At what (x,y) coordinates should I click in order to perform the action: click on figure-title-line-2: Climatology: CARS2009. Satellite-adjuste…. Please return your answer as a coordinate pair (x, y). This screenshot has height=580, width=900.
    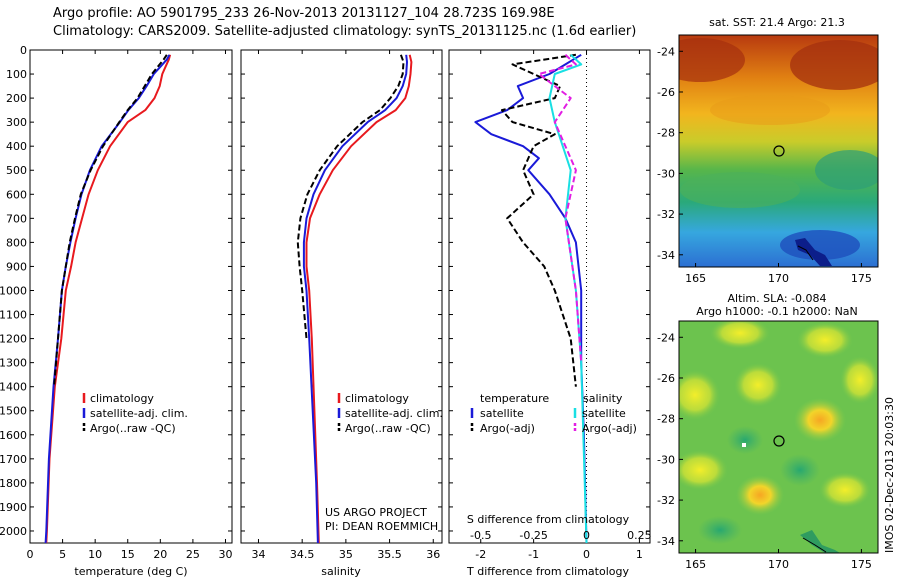
    Looking at the image, I should click on (345, 31).